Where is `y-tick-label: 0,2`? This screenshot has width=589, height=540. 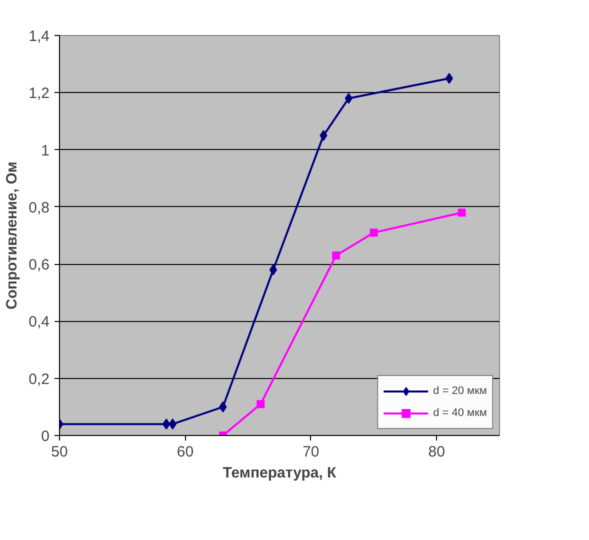
y-tick-label: 0,2 is located at coordinates (39, 379).